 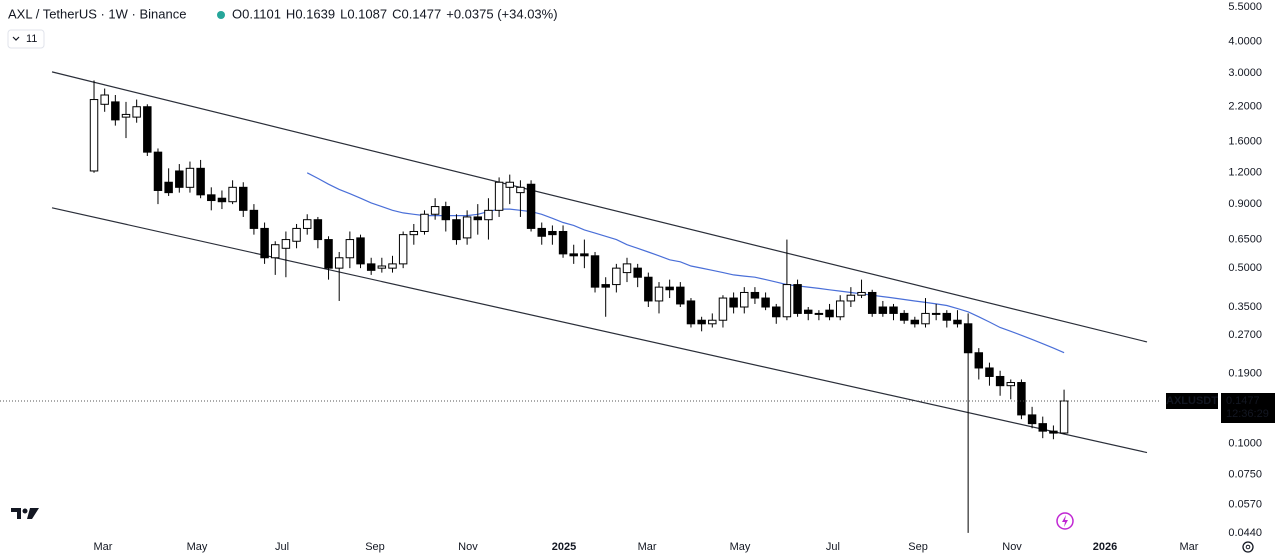 What do you see at coordinates (1245, 141) in the screenshot?
I see `y-tick-label: 1.6000` at bounding box center [1245, 141].